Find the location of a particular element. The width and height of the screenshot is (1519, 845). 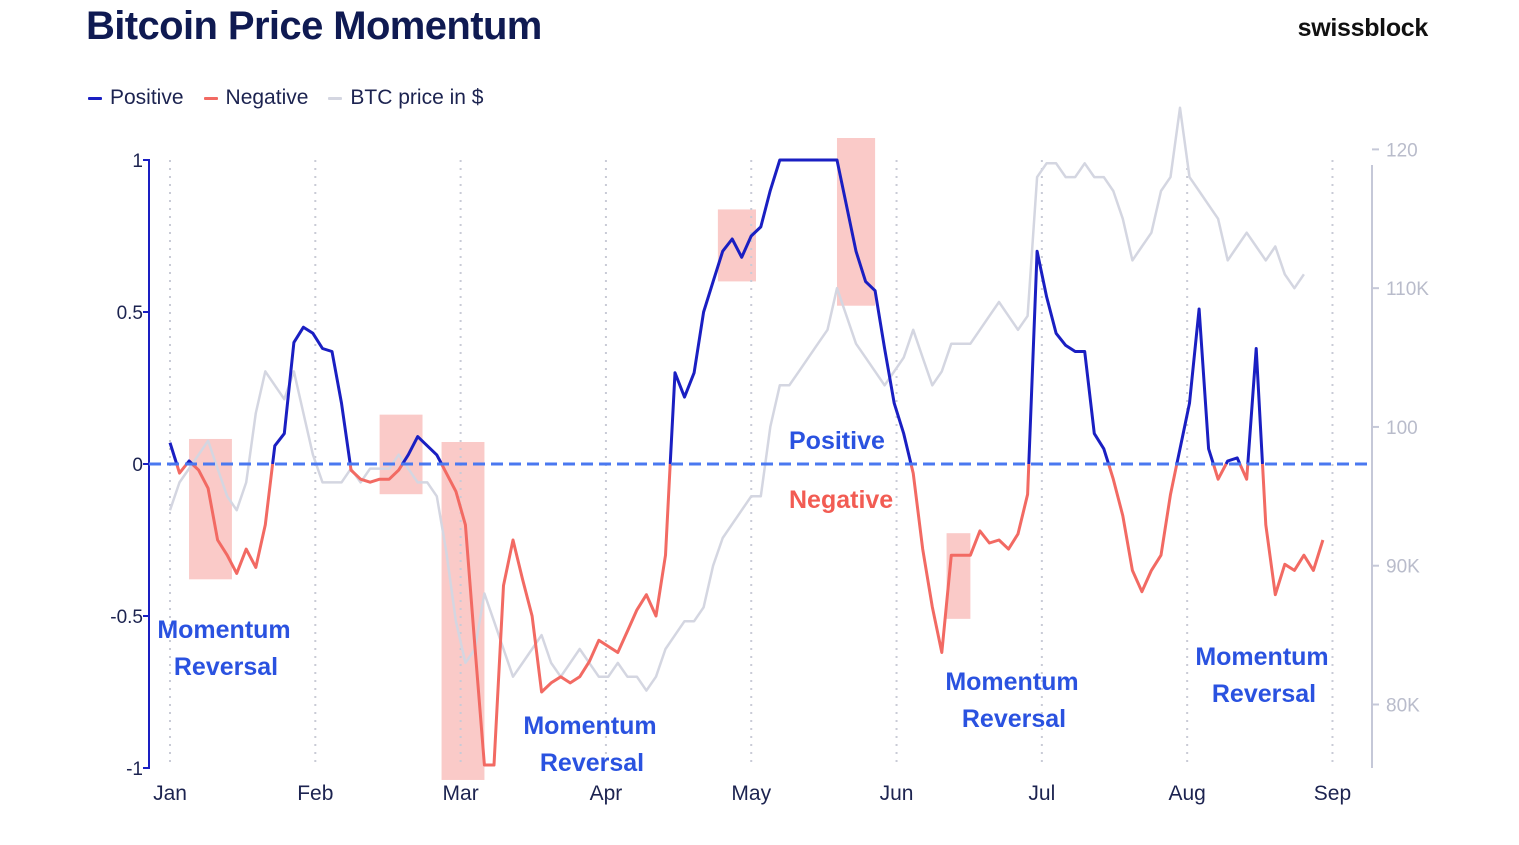

x-tick-label-aug: Aug is located at coordinates (1186, 793).